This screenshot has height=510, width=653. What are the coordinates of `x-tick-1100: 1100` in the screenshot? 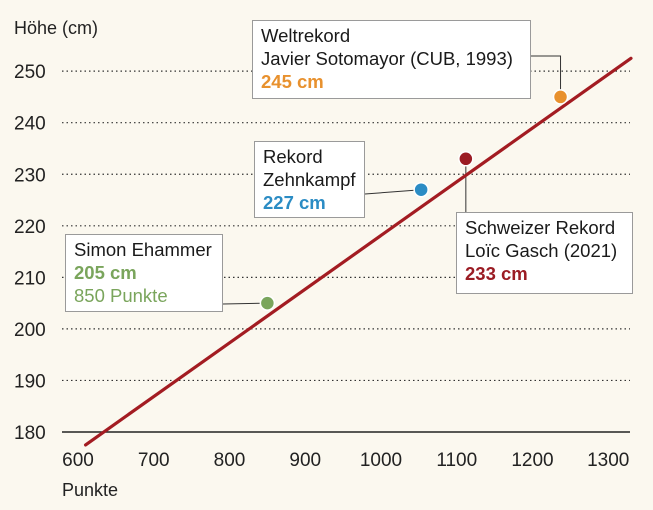 It's located at (456, 460).